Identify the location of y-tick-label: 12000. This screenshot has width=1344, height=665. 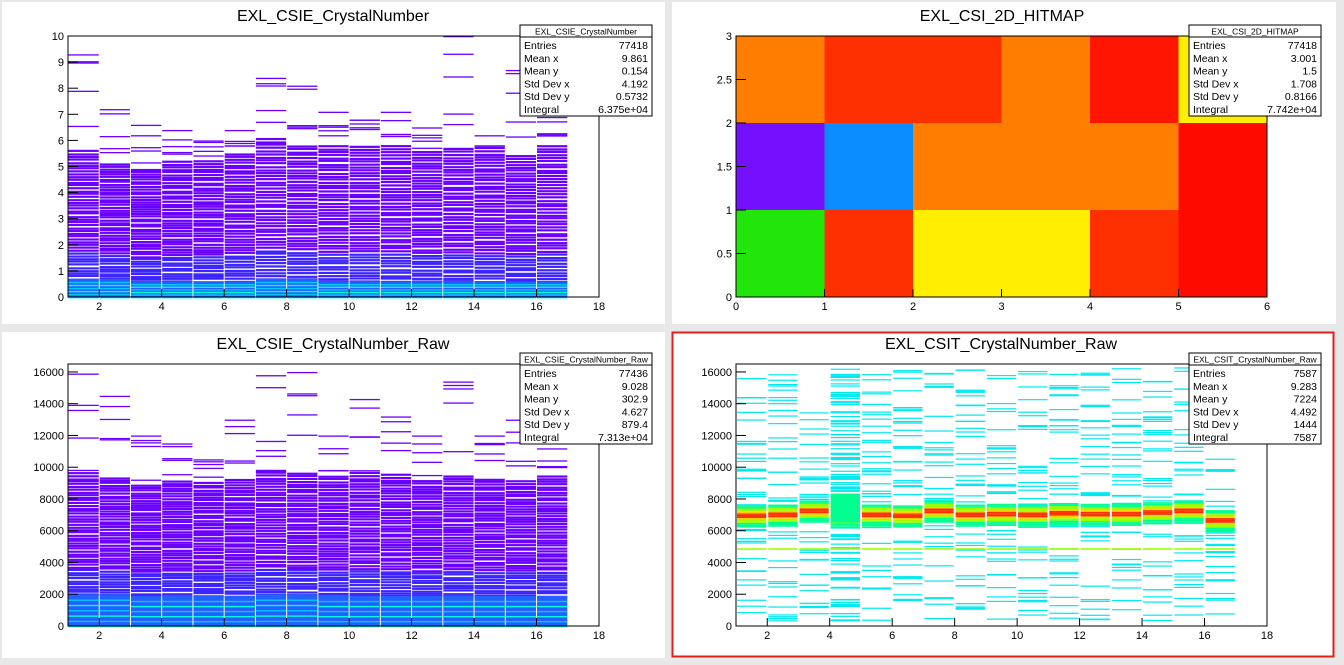
(48, 436).